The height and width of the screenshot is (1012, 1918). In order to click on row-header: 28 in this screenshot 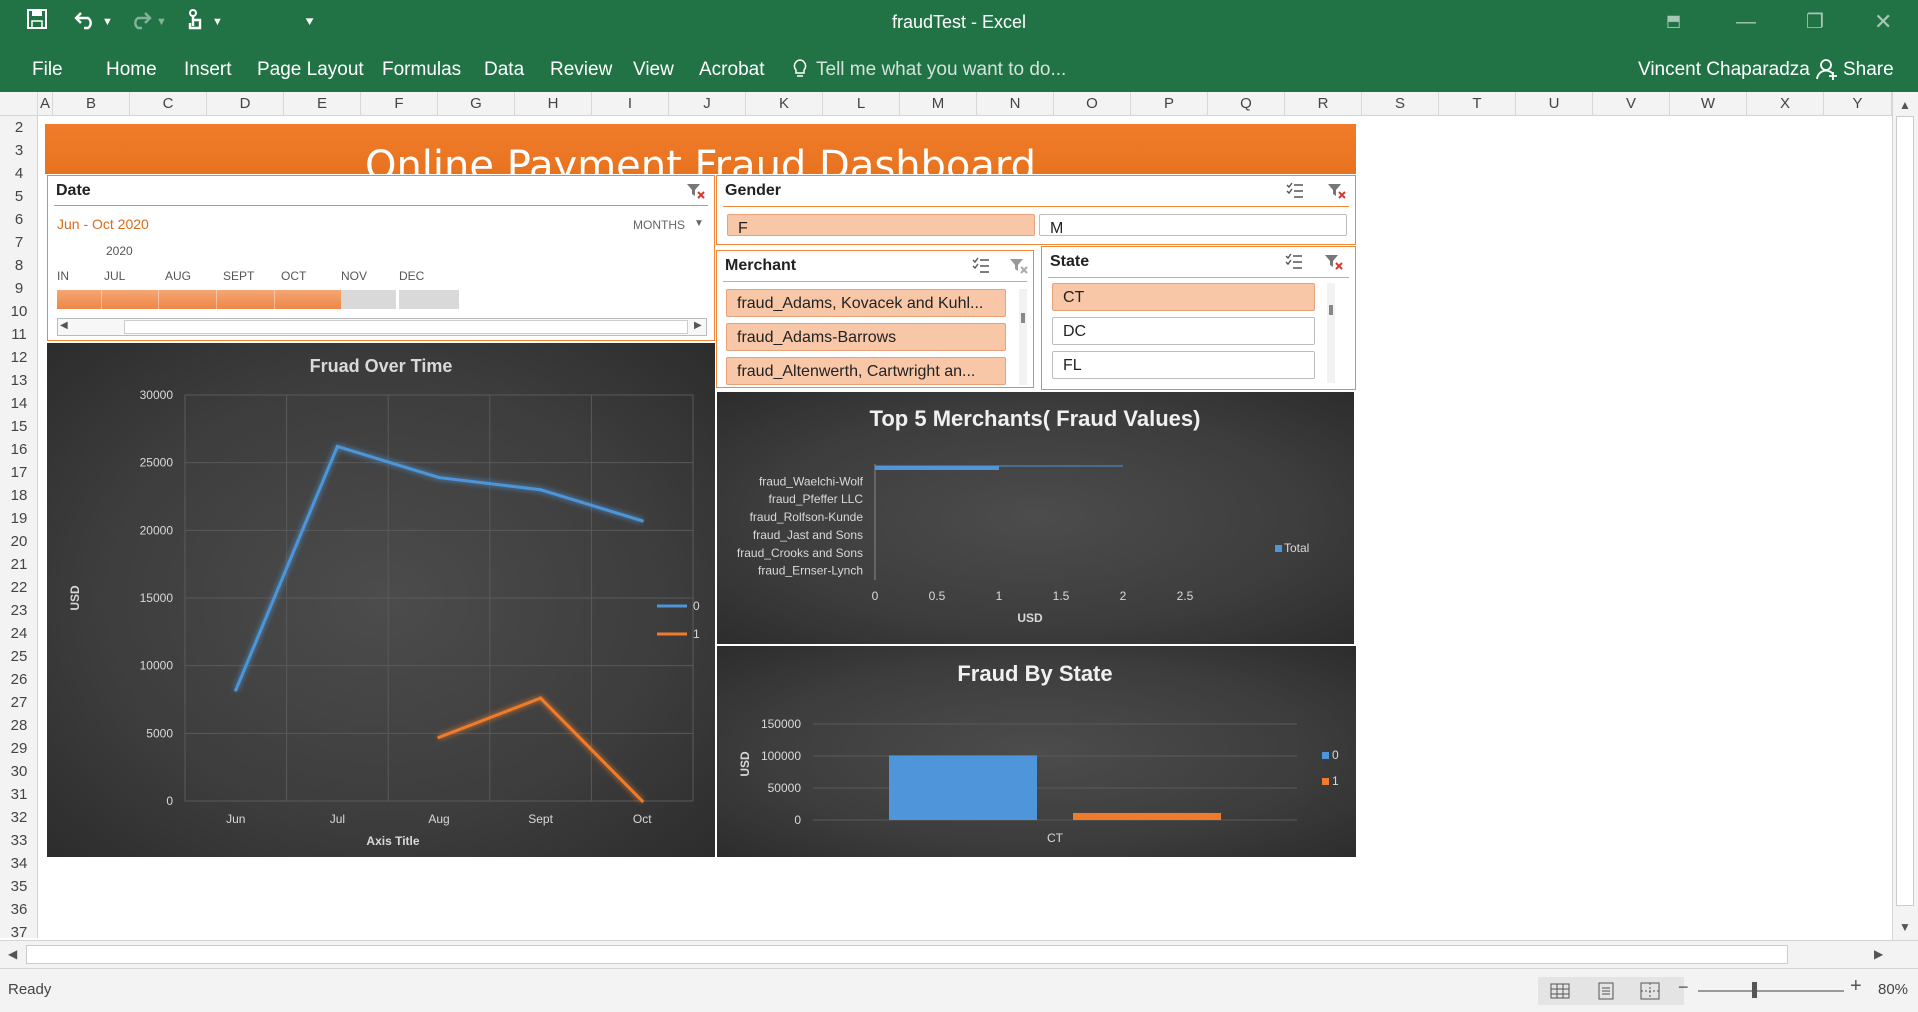, I will do `click(19, 725)`.